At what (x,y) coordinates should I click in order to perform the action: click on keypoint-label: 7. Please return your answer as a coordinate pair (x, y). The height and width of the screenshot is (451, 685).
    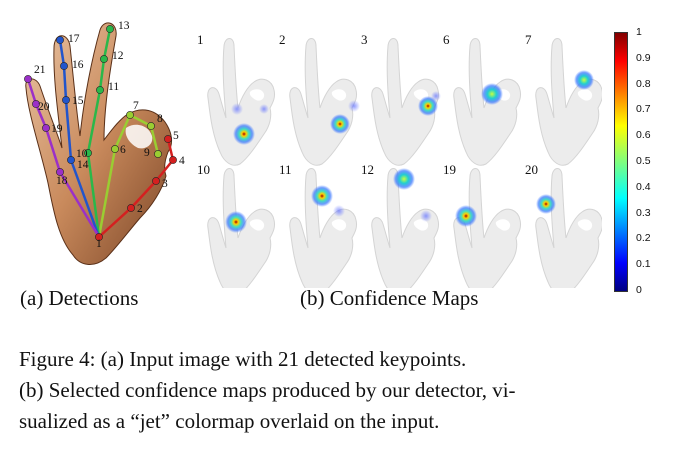
    Looking at the image, I should click on (136, 106).